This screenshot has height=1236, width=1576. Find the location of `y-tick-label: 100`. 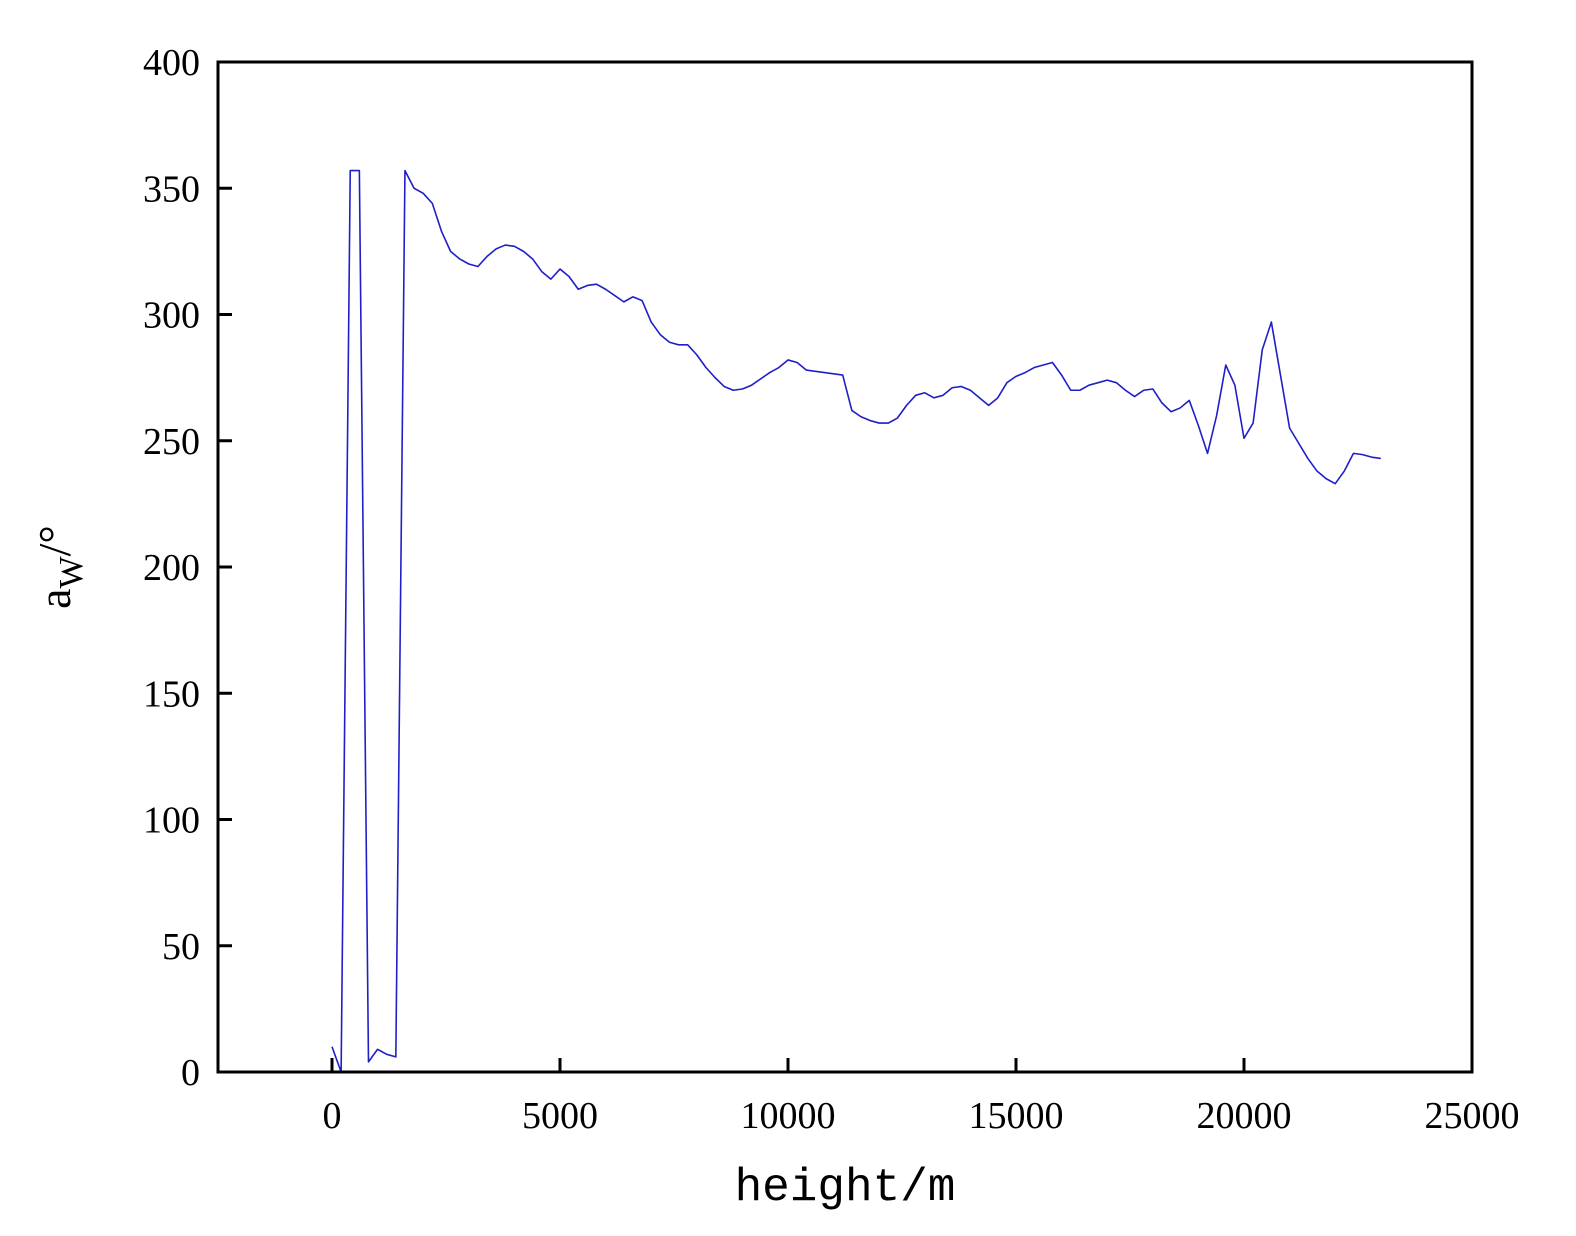

y-tick-label: 100 is located at coordinates (171, 821).